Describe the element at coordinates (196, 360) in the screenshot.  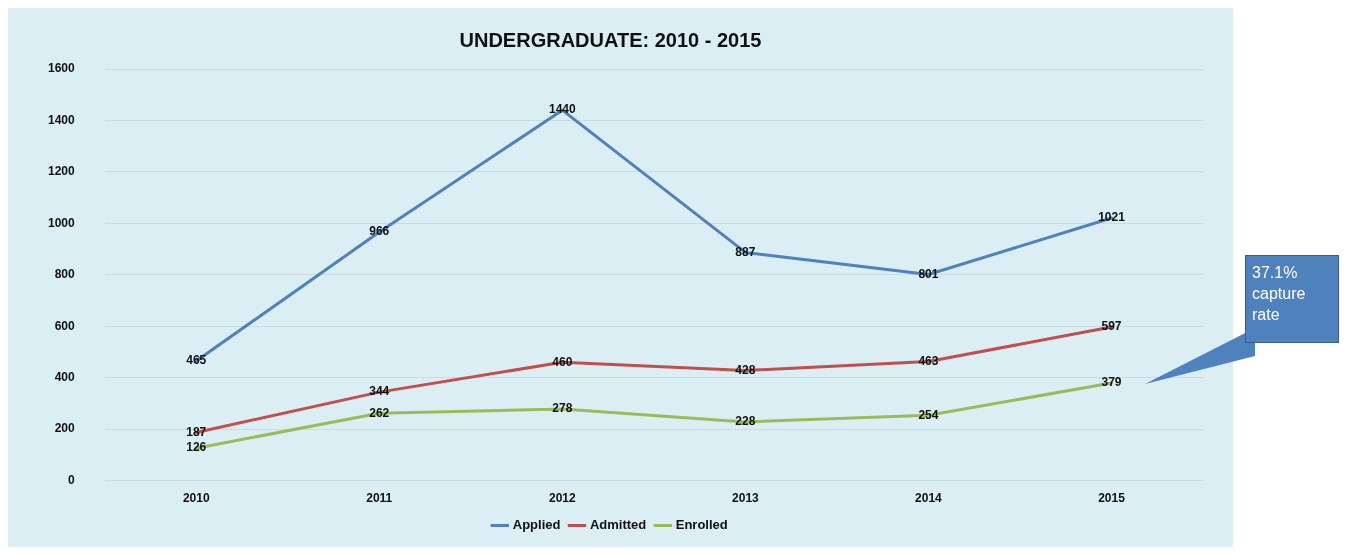
I see `data-label: 465` at that location.